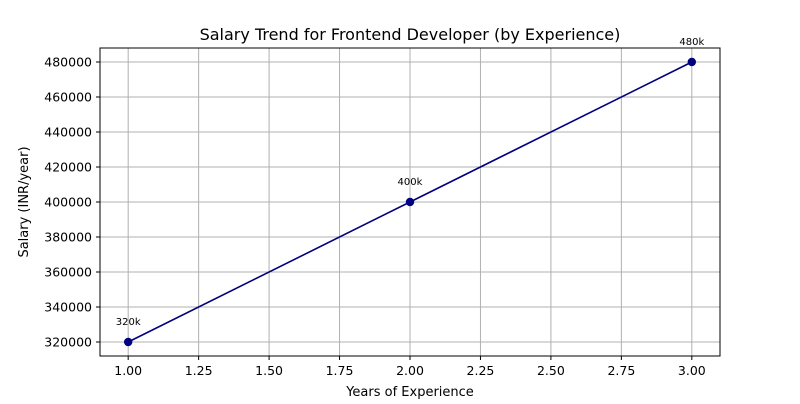  Describe the element at coordinates (68, 272) in the screenshot. I see `y-tick-label: 360000` at that location.